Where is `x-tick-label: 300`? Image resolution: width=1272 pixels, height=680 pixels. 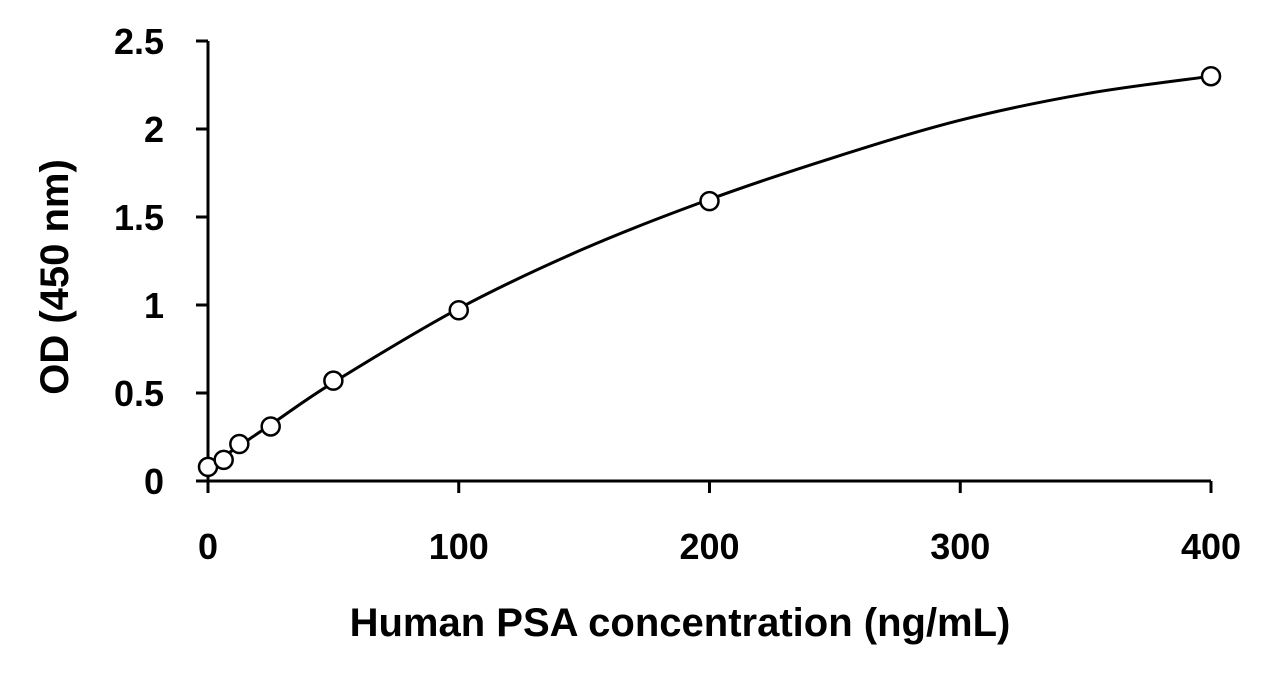 x-tick-label: 300 is located at coordinates (960, 546).